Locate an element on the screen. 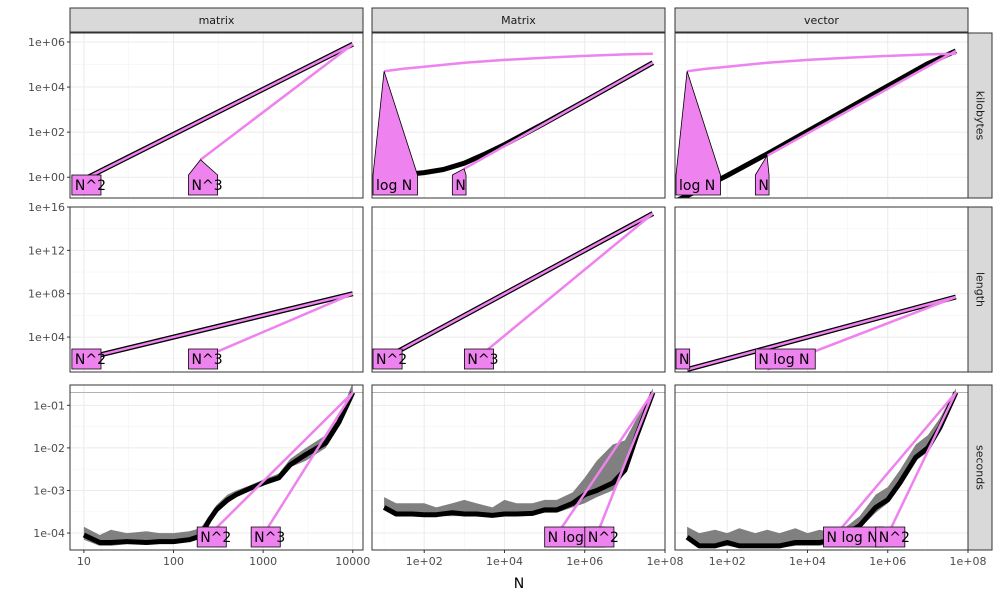 This screenshot has width=1000, height=604. y-tick-label: 1e+06 is located at coordinates (46, 42).